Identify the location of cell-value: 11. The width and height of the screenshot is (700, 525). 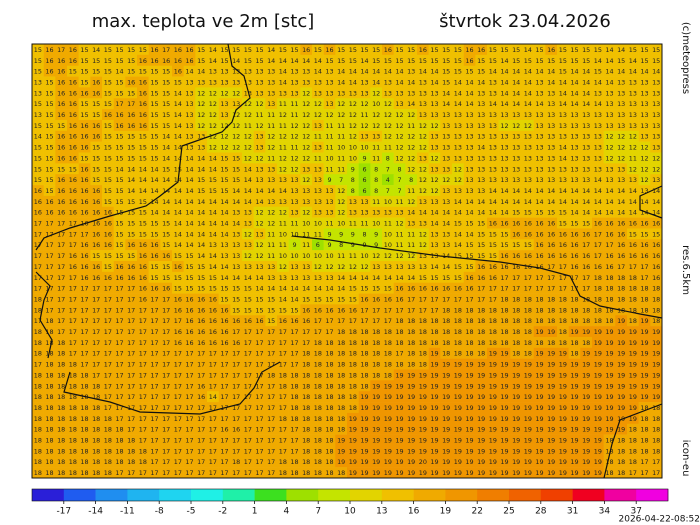
(376, 158).